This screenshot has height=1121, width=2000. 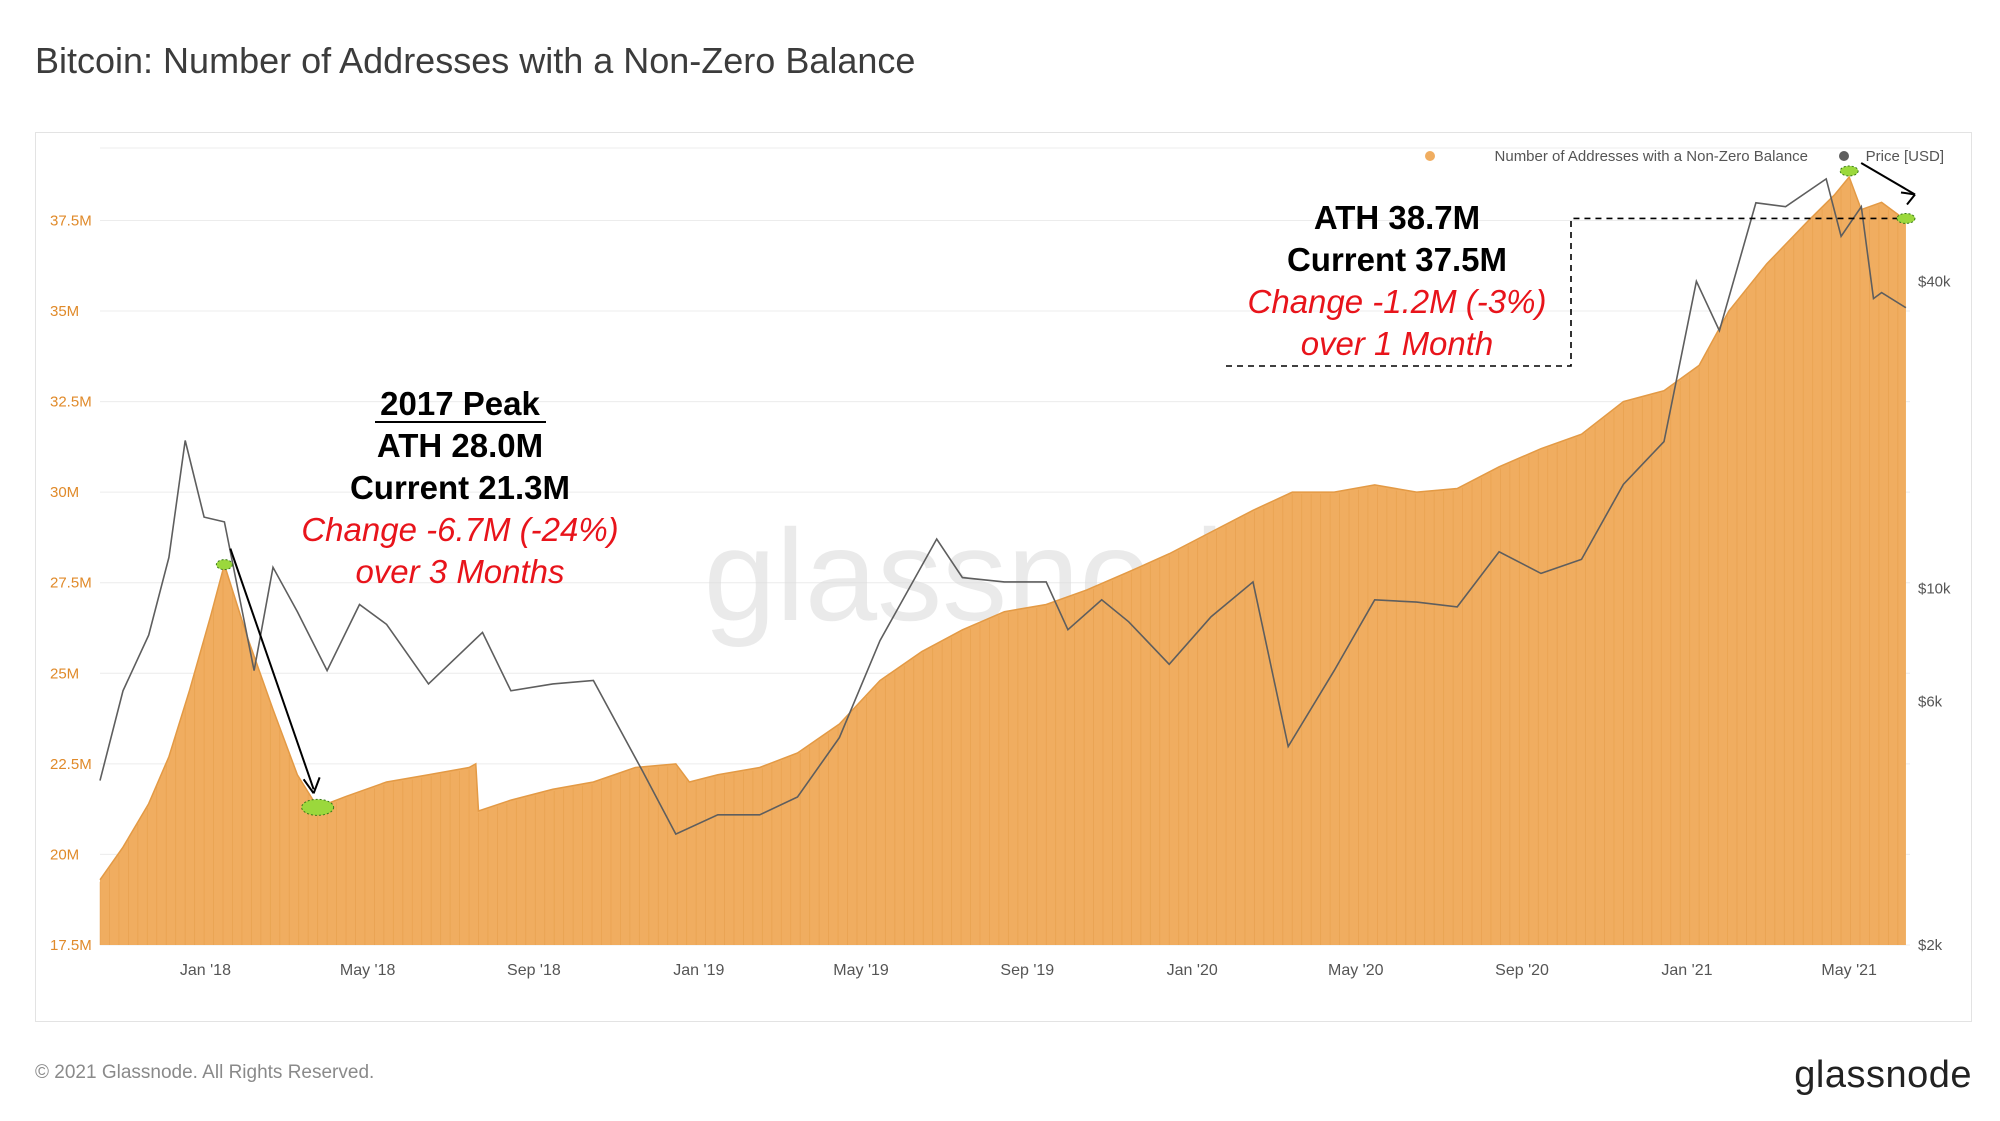 I want to click on ath-marker-2017, so click(x=224, y=565).